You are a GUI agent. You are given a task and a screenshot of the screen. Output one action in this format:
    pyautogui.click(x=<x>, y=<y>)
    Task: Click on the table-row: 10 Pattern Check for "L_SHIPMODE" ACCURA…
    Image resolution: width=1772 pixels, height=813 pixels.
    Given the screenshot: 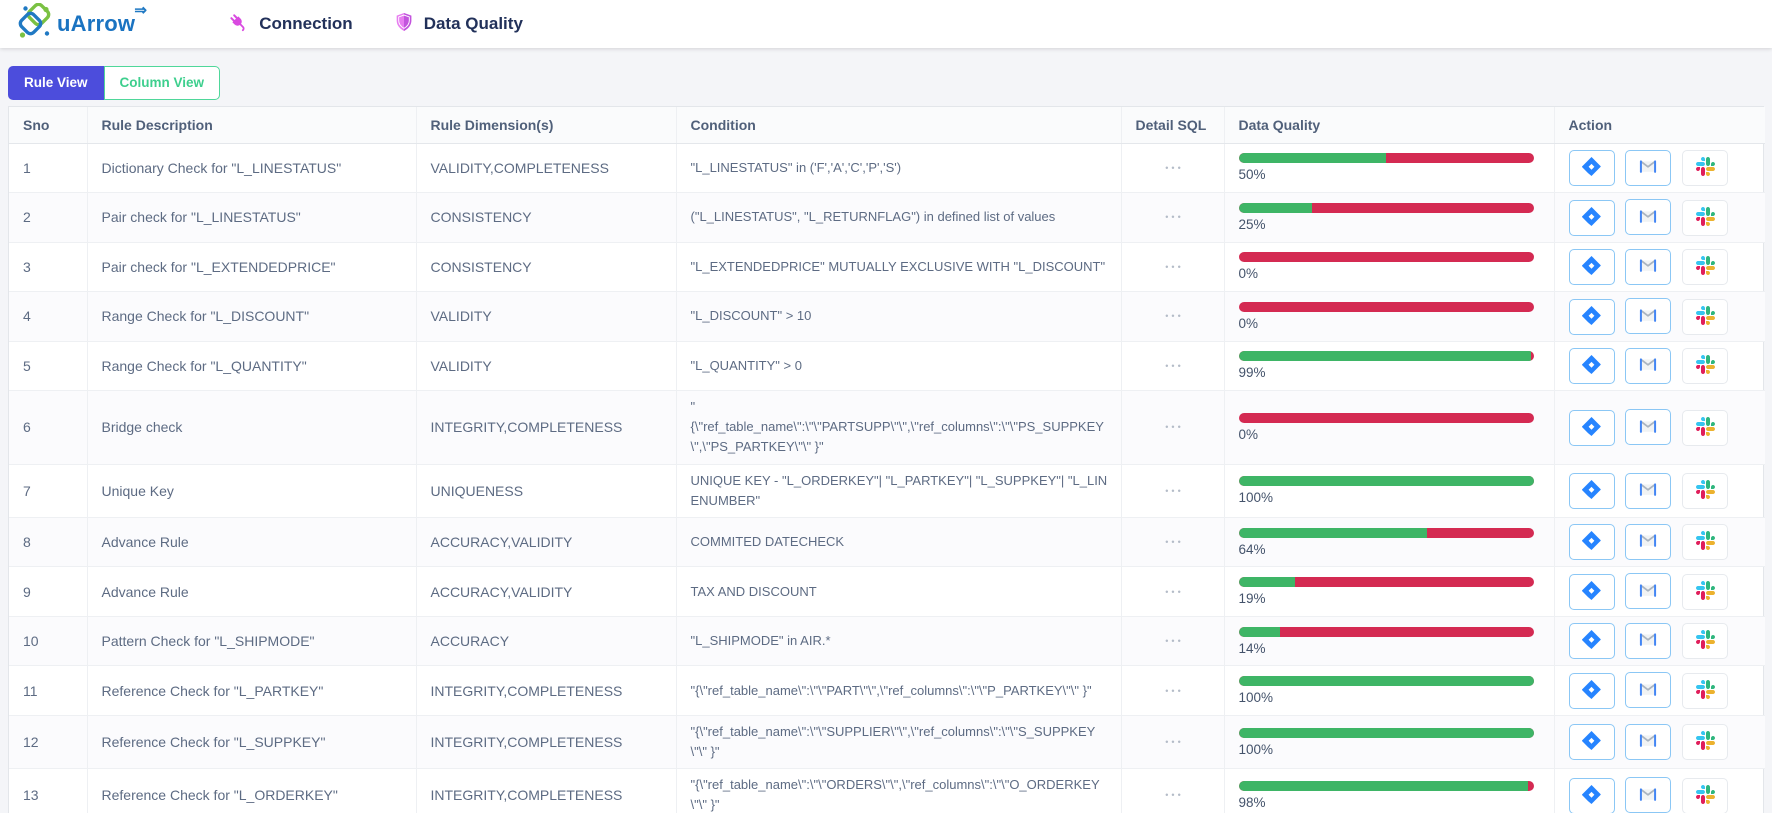 What is the action you would take?
    pyautogui.click(x=887, y=641)
    